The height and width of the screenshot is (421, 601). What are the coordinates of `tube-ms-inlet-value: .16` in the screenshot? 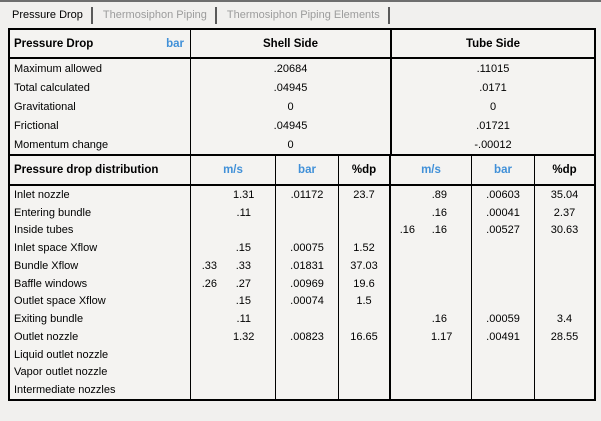 It's located at (407, 230).